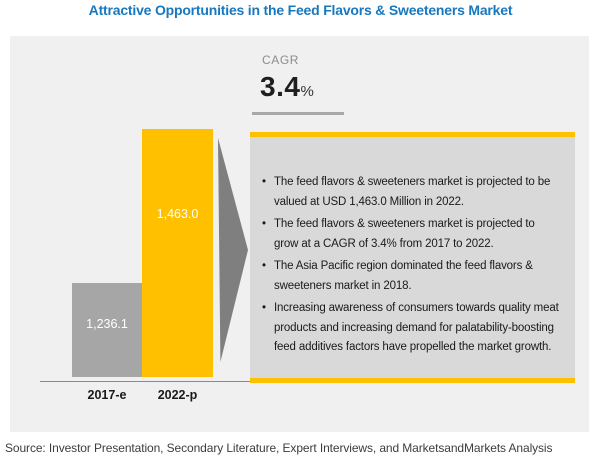 The image size is (601, 470). I want to click on cagr-number: 3.4, so click(280, 86).